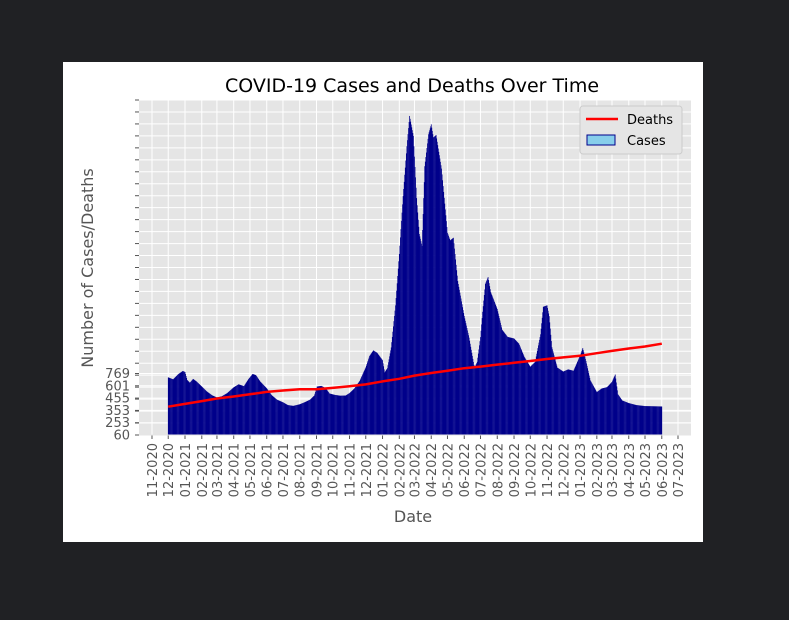 This screenshot has width=789, height=620. I want to click on x-tick-label: 09-2022, so click(515, 470).